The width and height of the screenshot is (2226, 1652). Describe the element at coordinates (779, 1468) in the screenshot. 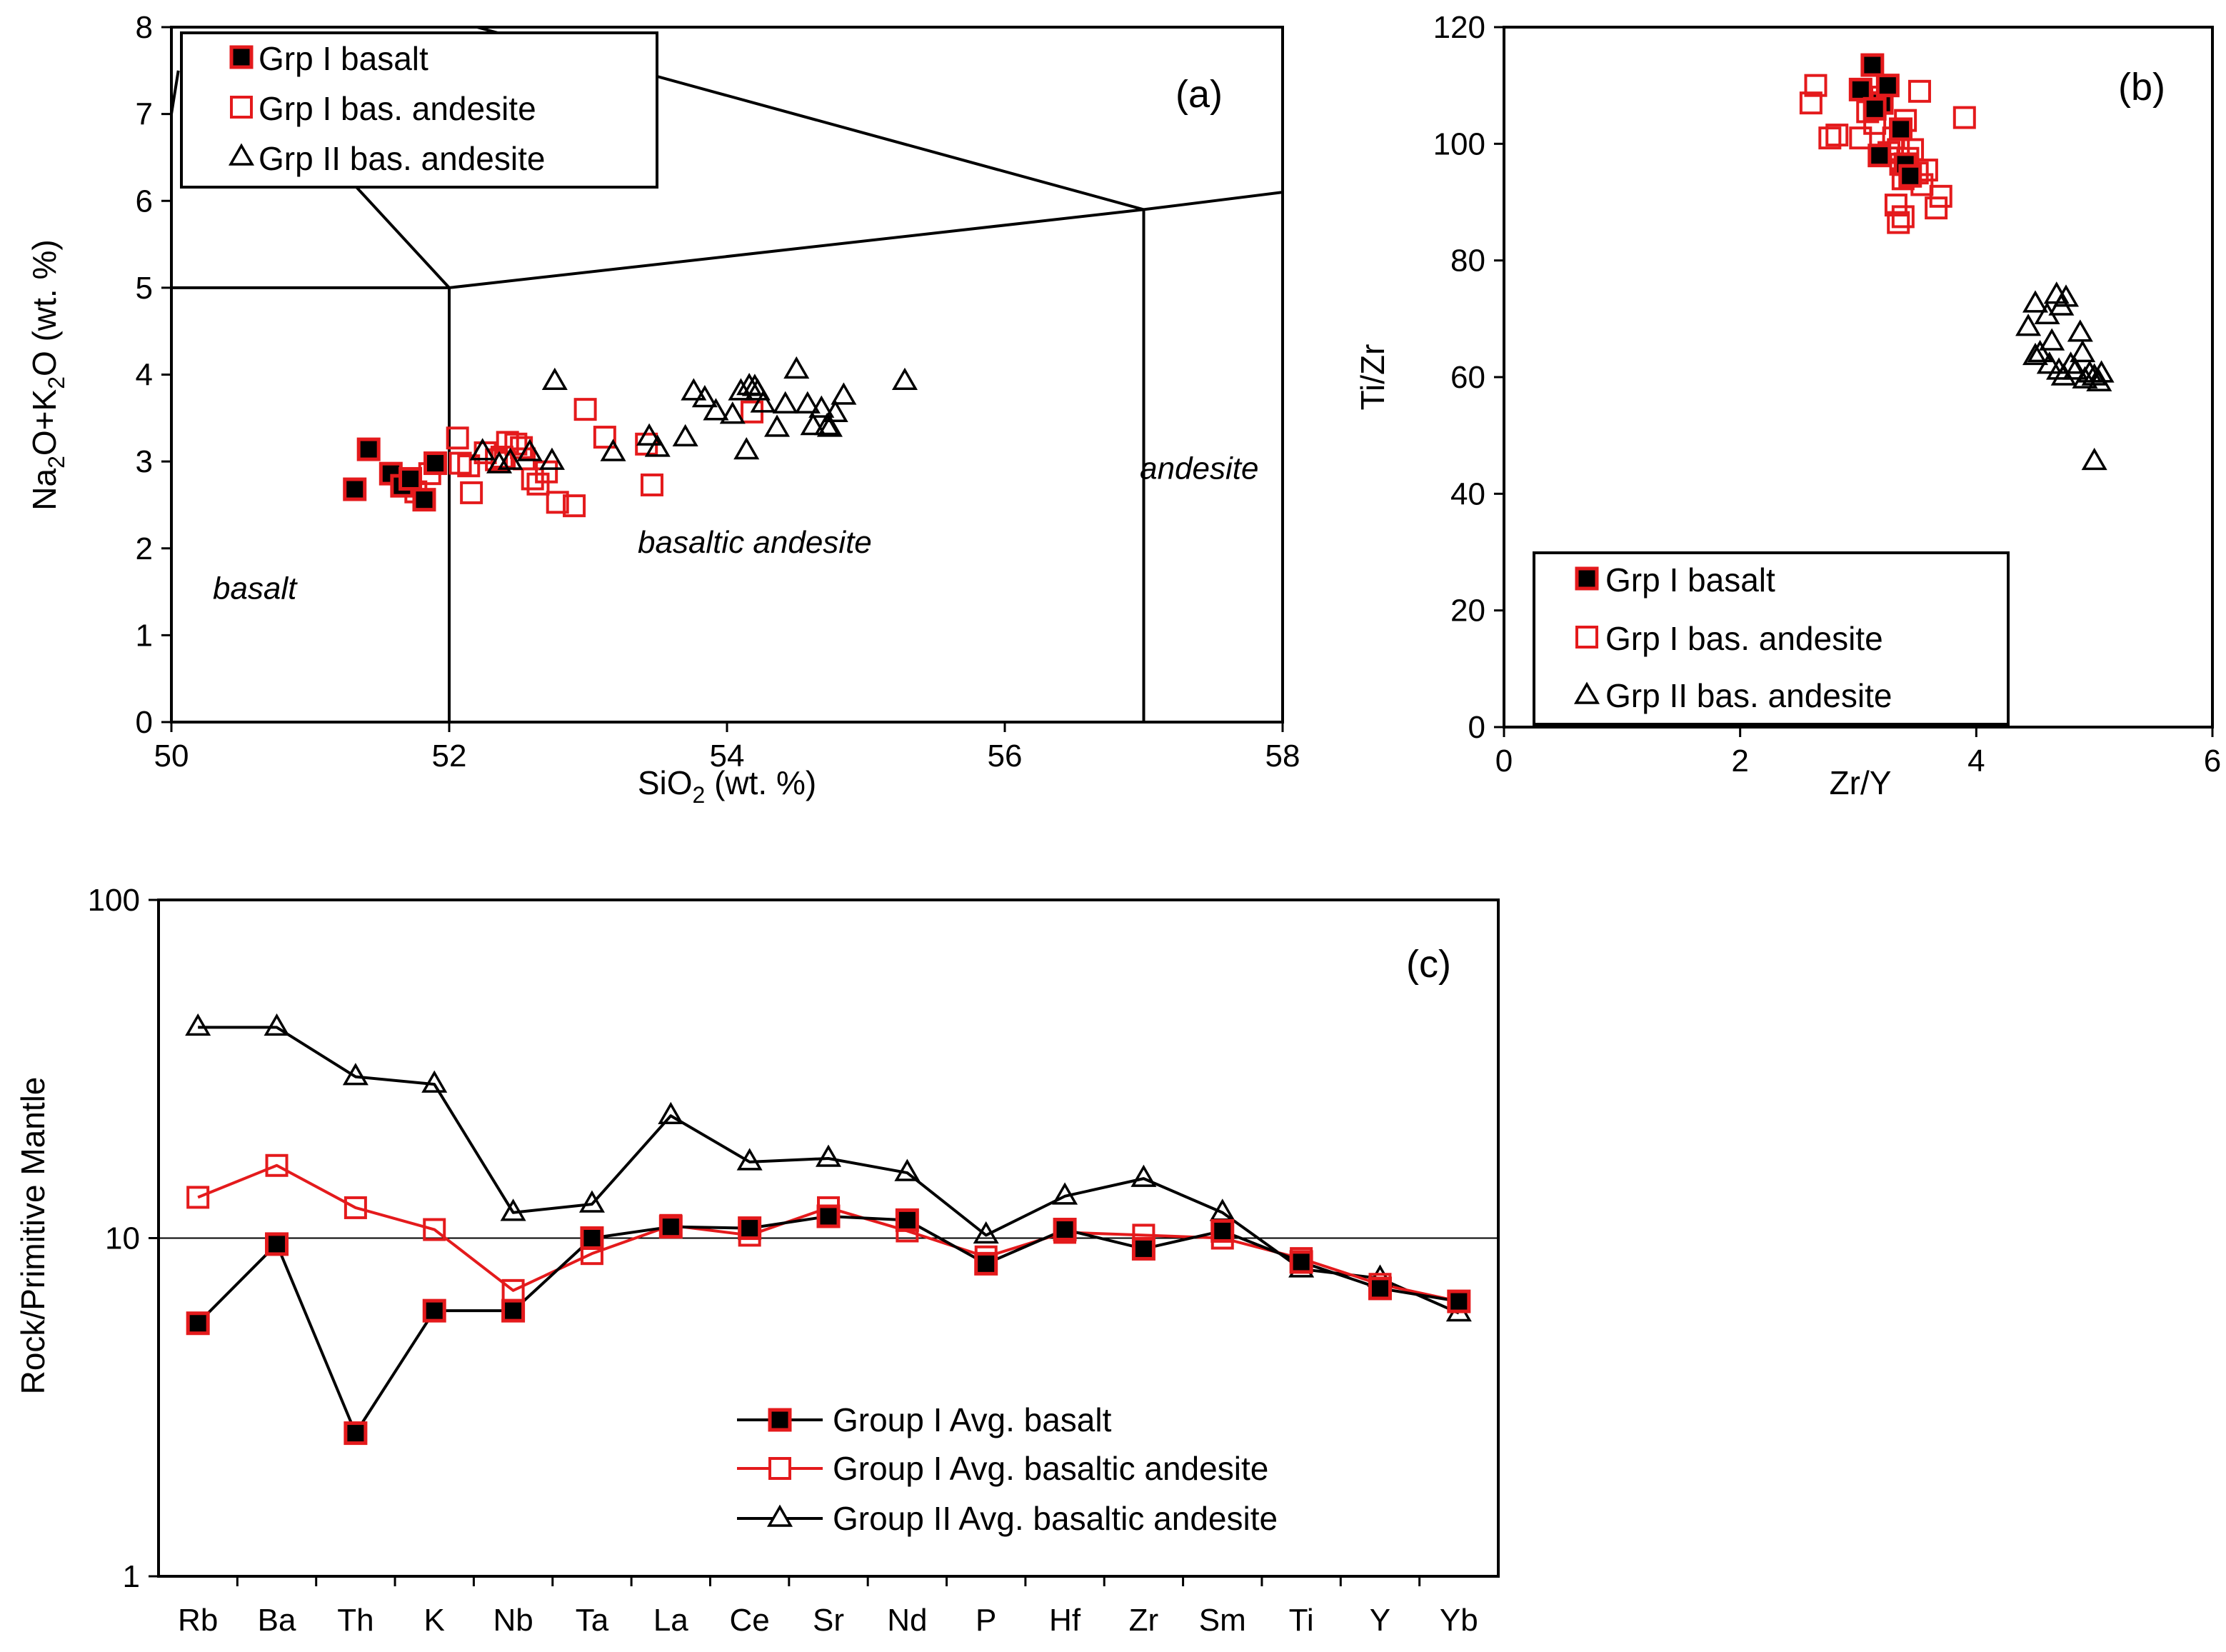

I see `legend-marker-bas-andesite-c` at that location.